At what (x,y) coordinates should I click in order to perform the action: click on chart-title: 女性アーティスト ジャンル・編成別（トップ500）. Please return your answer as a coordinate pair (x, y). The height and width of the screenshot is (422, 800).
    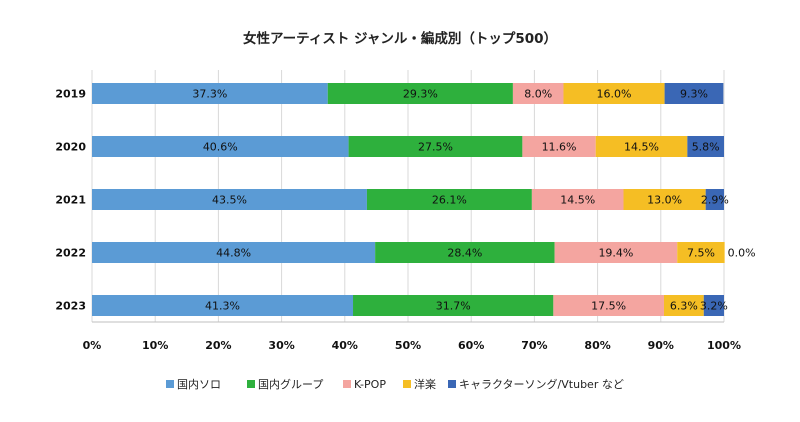
    Looking at the image, I should click on (400, 38).